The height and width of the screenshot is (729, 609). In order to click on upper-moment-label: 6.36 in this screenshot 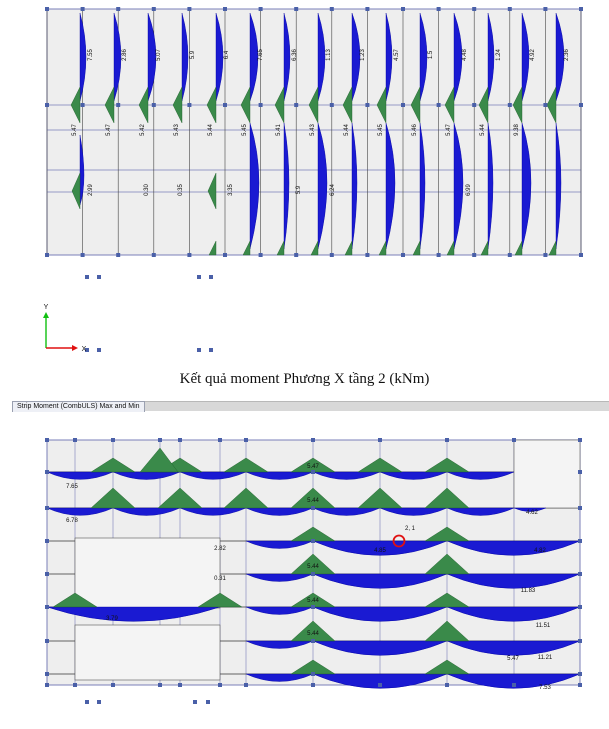, I will do `click(295, 55)`.